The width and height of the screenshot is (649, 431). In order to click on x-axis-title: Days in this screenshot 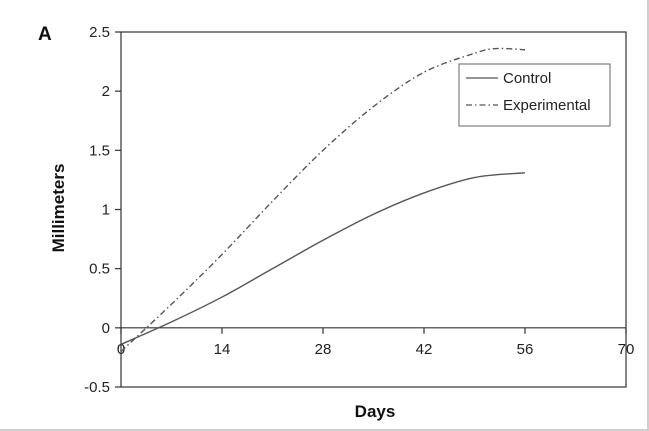, I will do `click(375, 411)`.